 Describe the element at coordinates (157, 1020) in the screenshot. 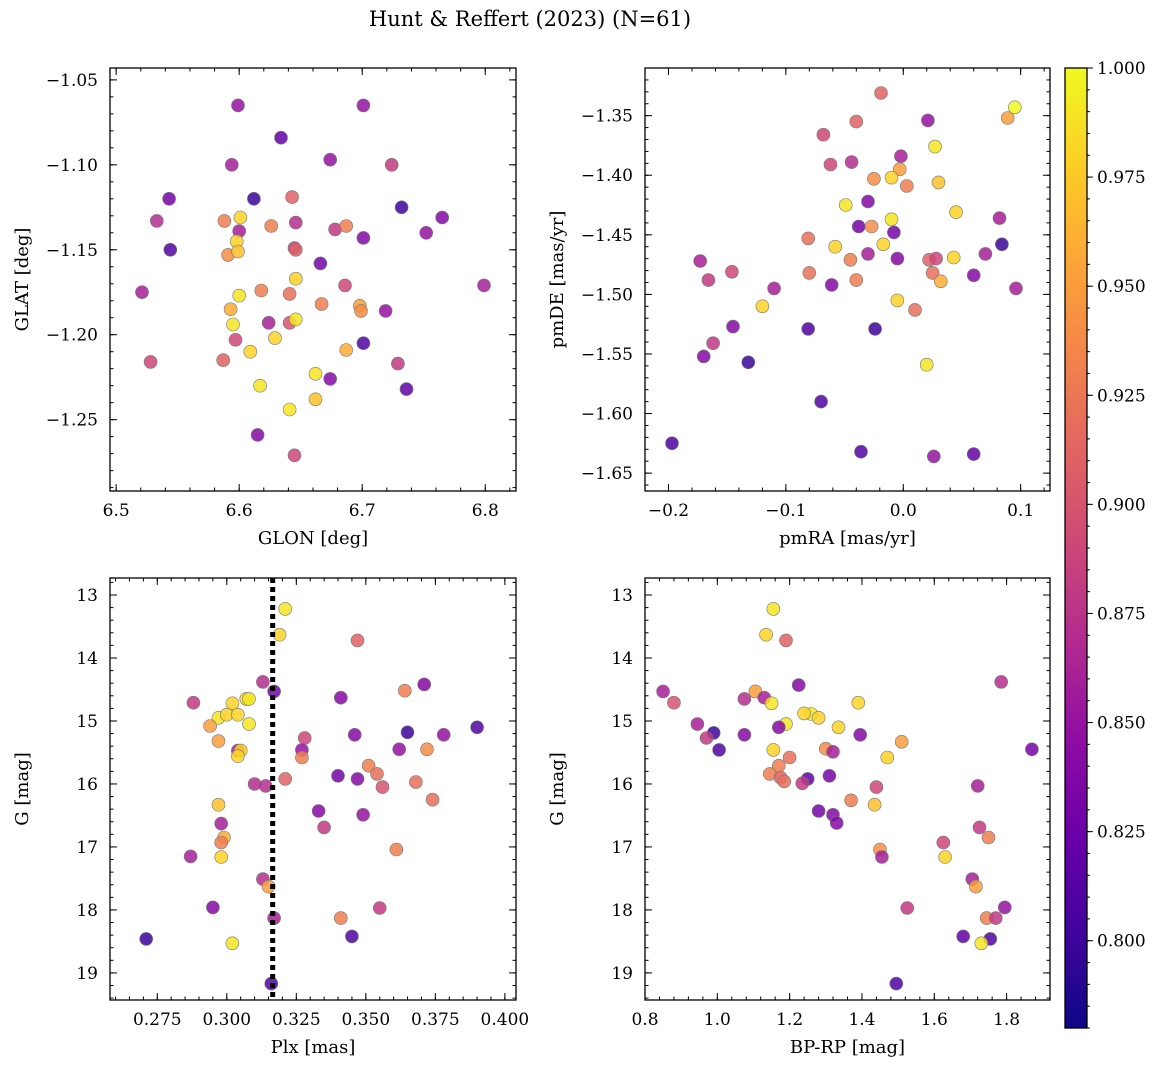

I see `x-tick-label: 0.275` at that location.